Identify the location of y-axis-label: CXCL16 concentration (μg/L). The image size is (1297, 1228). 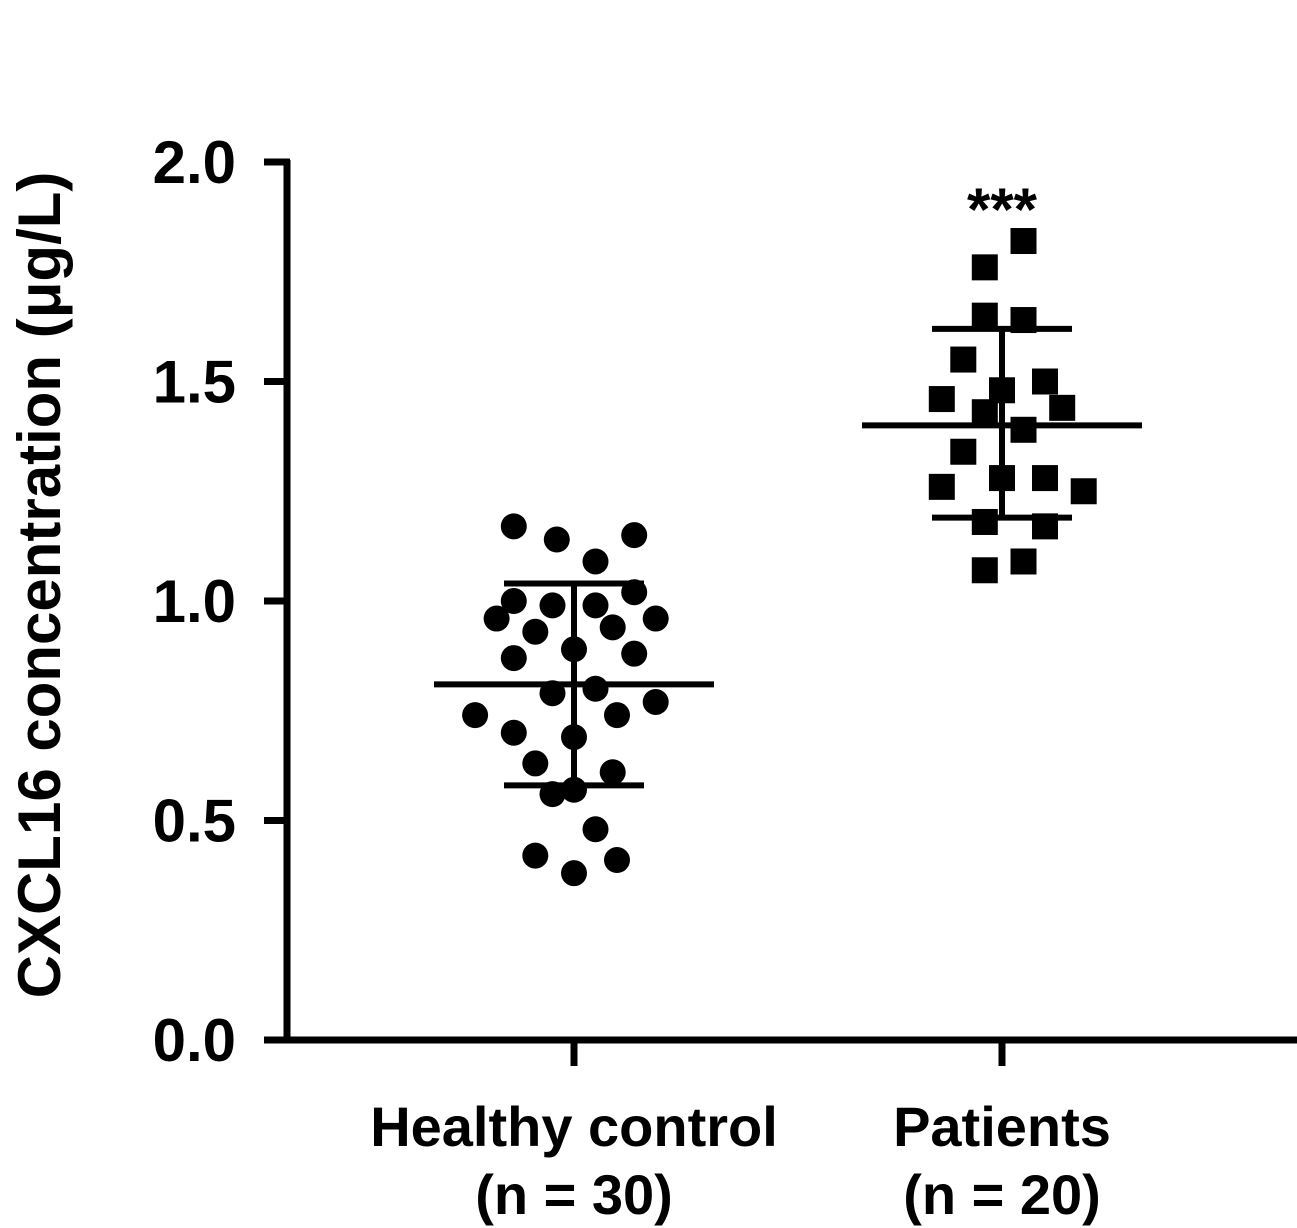
(39, 585).